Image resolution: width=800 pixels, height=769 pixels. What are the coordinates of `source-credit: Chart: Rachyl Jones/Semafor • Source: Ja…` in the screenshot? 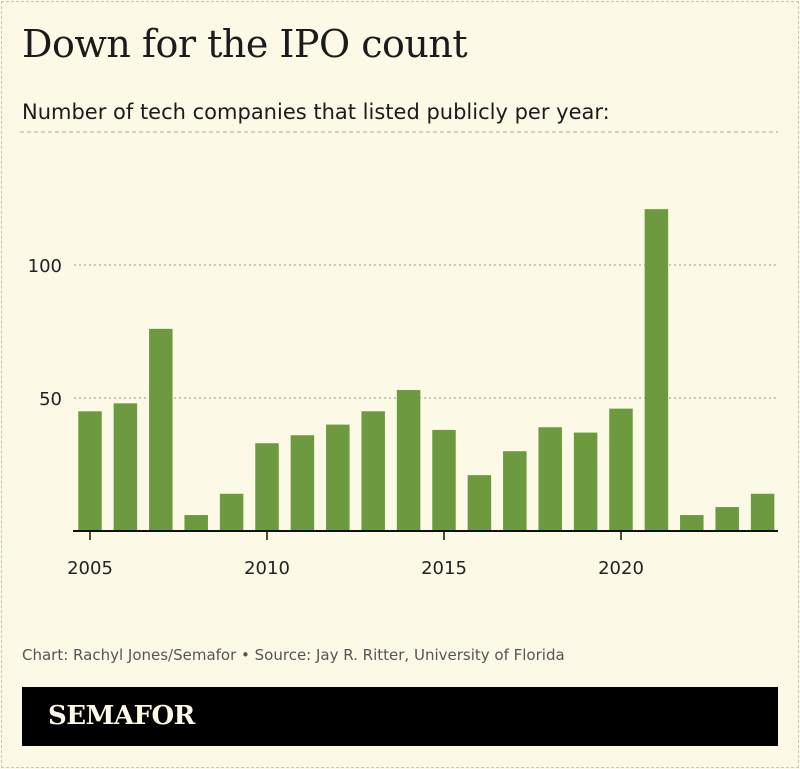 It's located at (293, 655).